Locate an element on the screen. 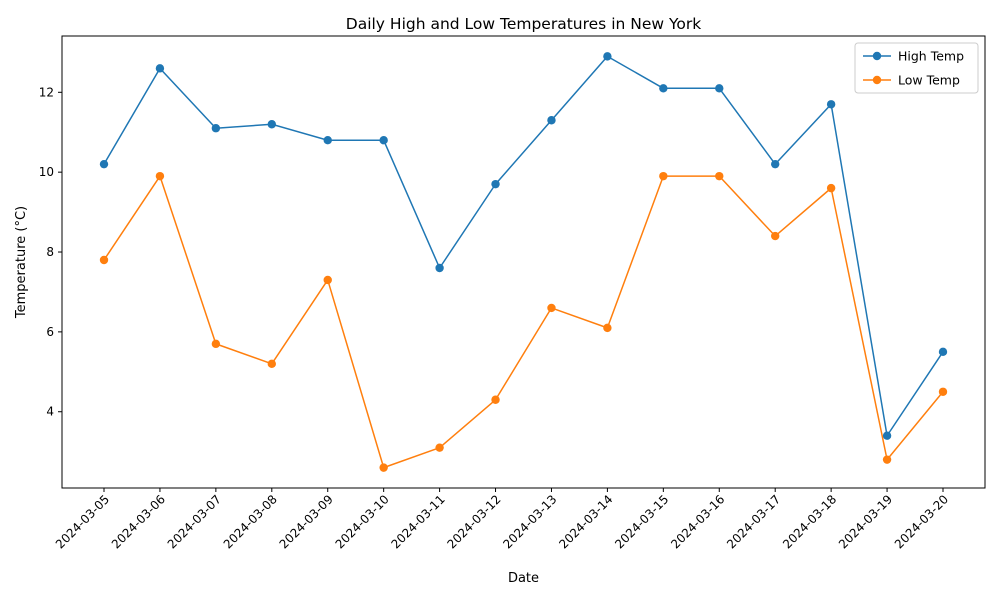 Image resolution: width=1000 pixels, height=600 pixels. y-tick-label: 12 is located at coordinates (46, 92).